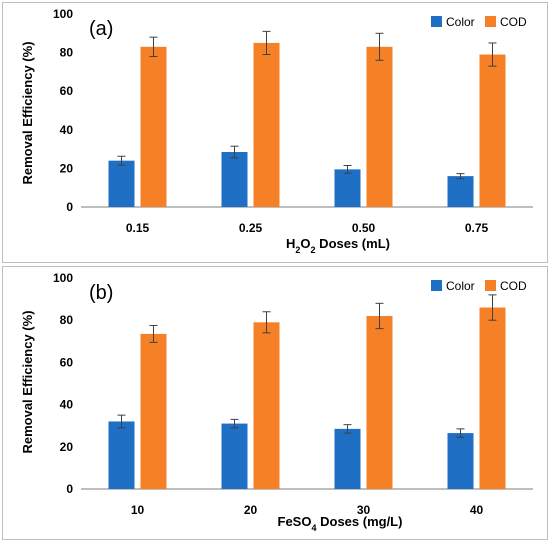  Describe the element at coordinates (67, 447) in the screenshot. I see `y-tick-label-b: 20` at that location.